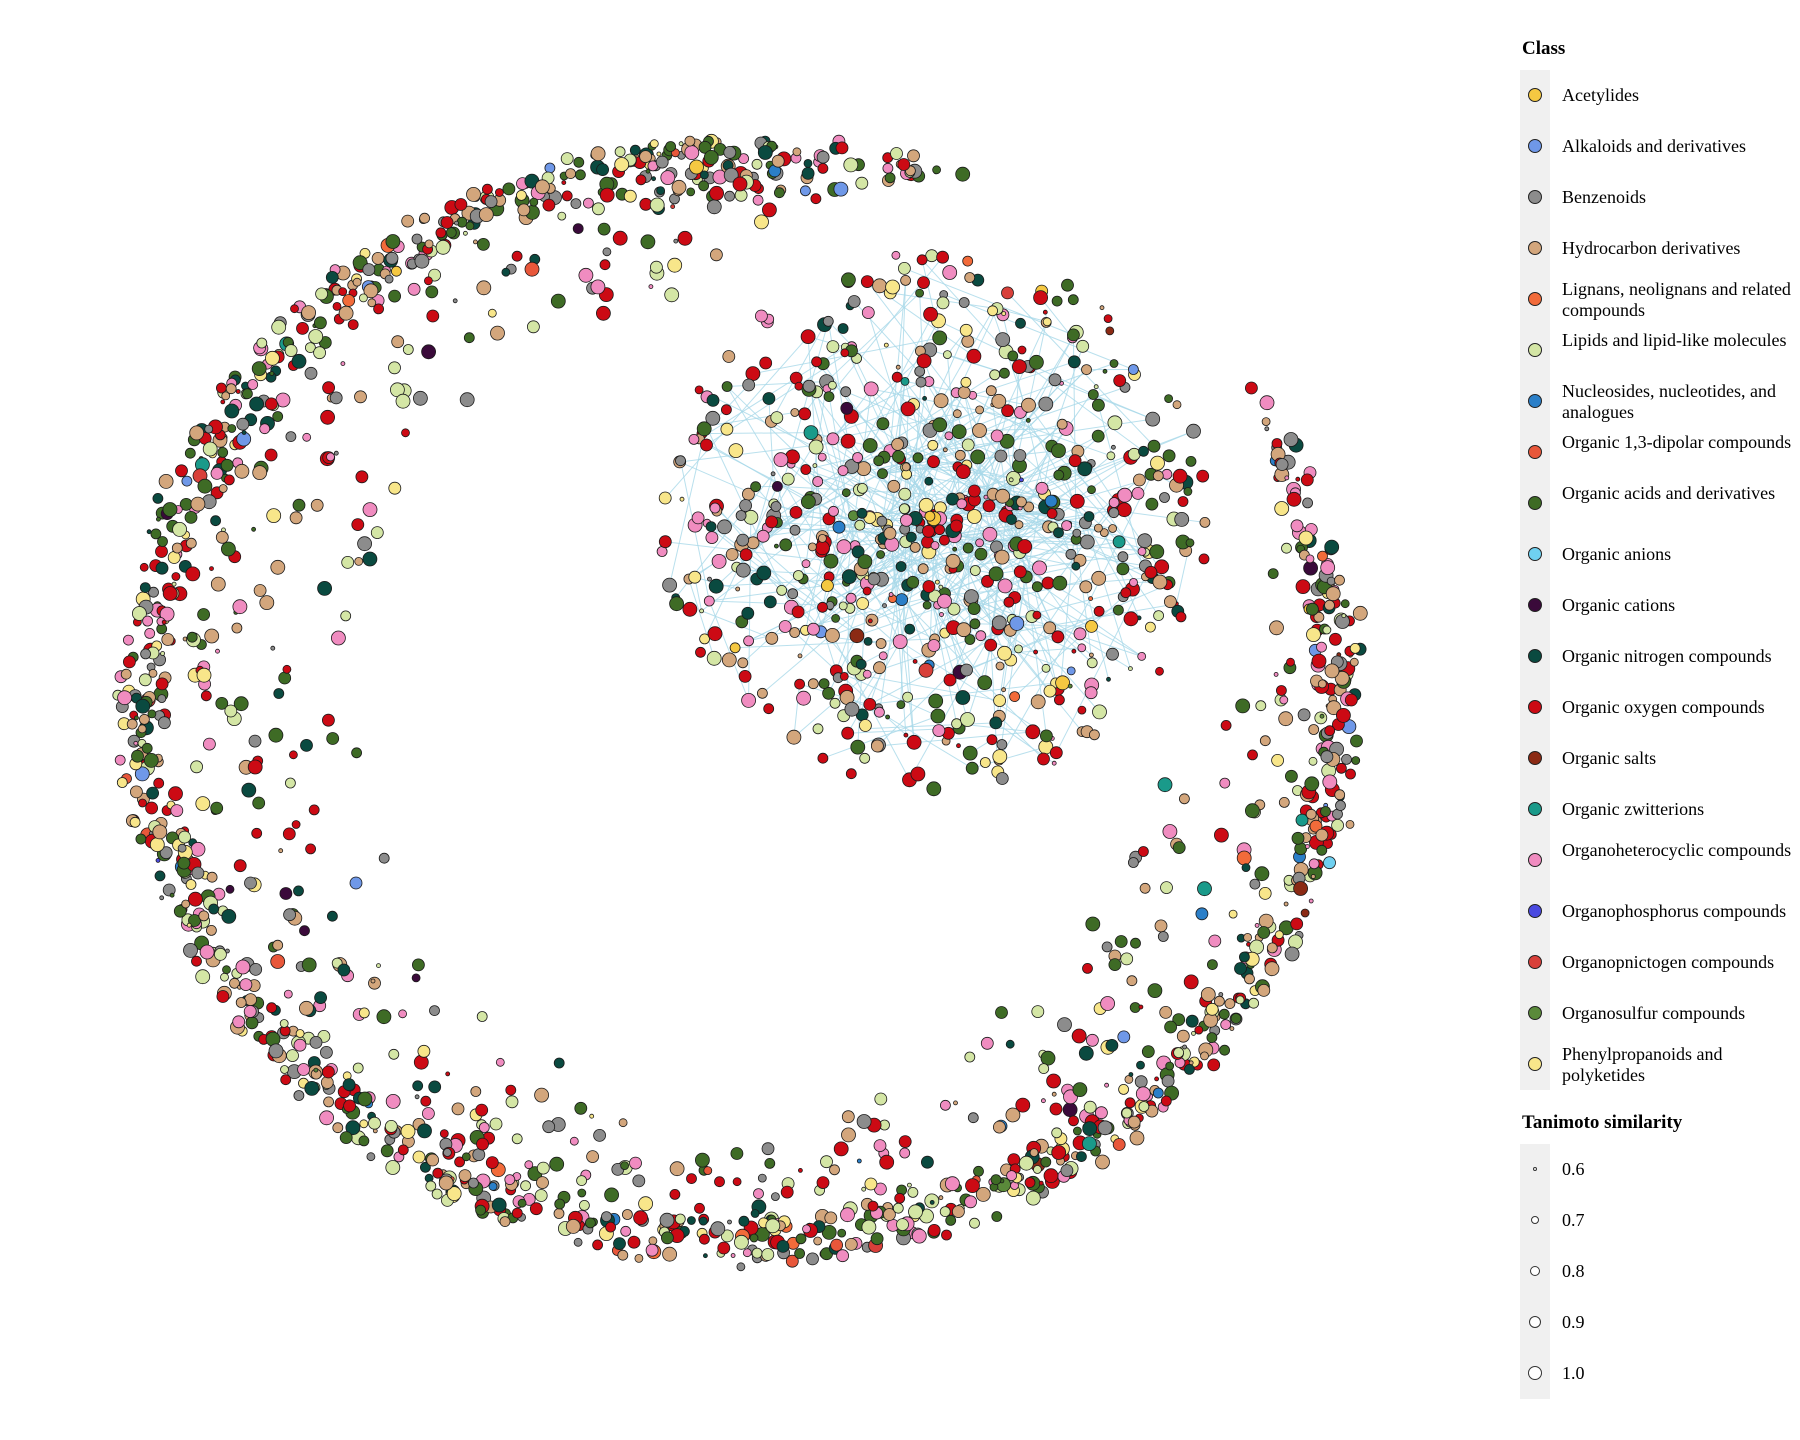 The height and width of the screenshot is (1440, 1800). I want to click on legend-class-label: Organosulfur compounds, so click(1654, 1013).